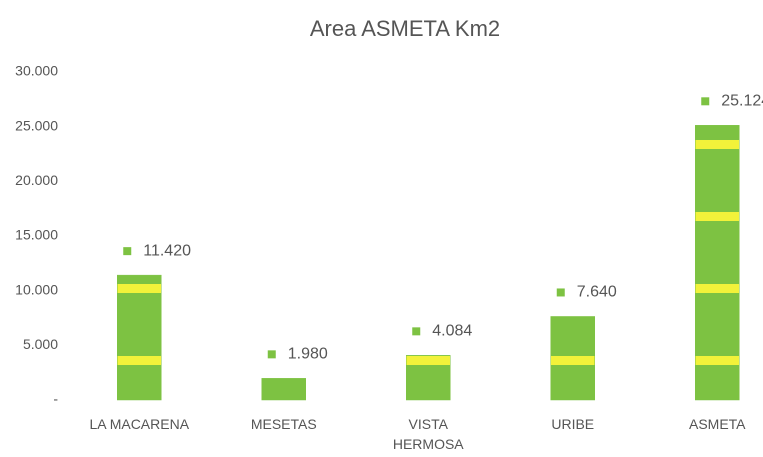 The height and width of the screenshot is (457, 763). I want to click on y-tick-label: 5.000, so click(40, 344).